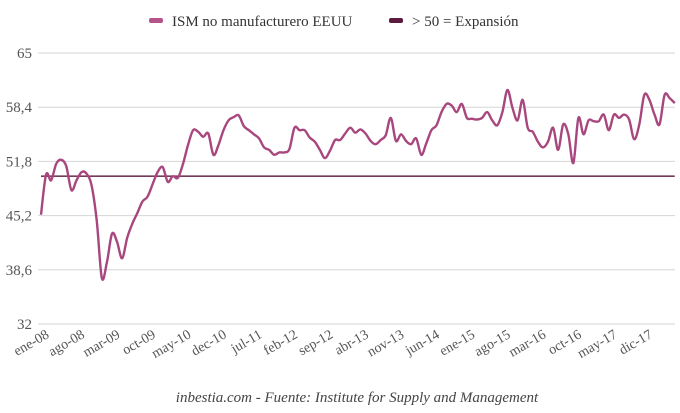  Describe the element at coordinates (209, 343) in the screenshot. I see `x-tick-label: dec-10` at that location.